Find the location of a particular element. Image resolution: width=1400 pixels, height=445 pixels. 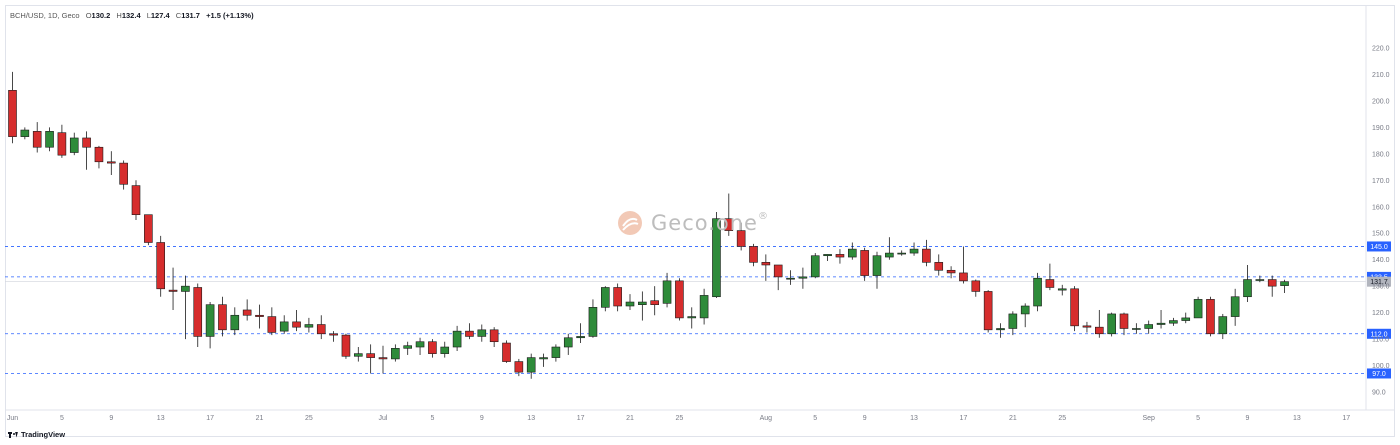

open-value: 130.2 is located at coordinates (101, 15).